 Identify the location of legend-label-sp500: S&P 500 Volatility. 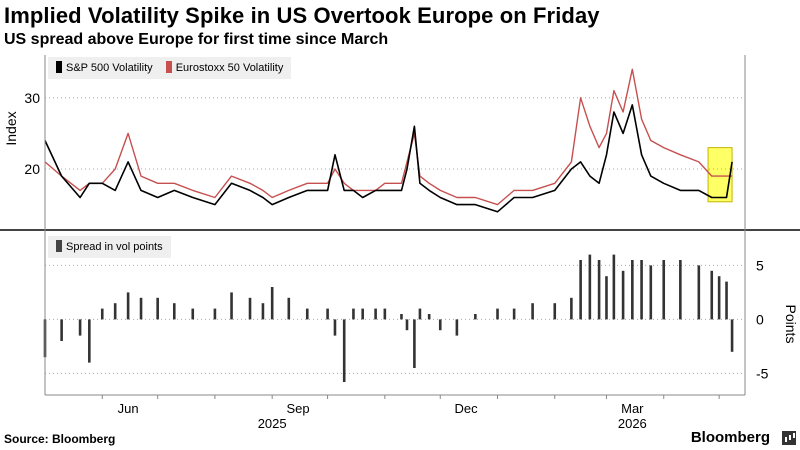
(109, 68).